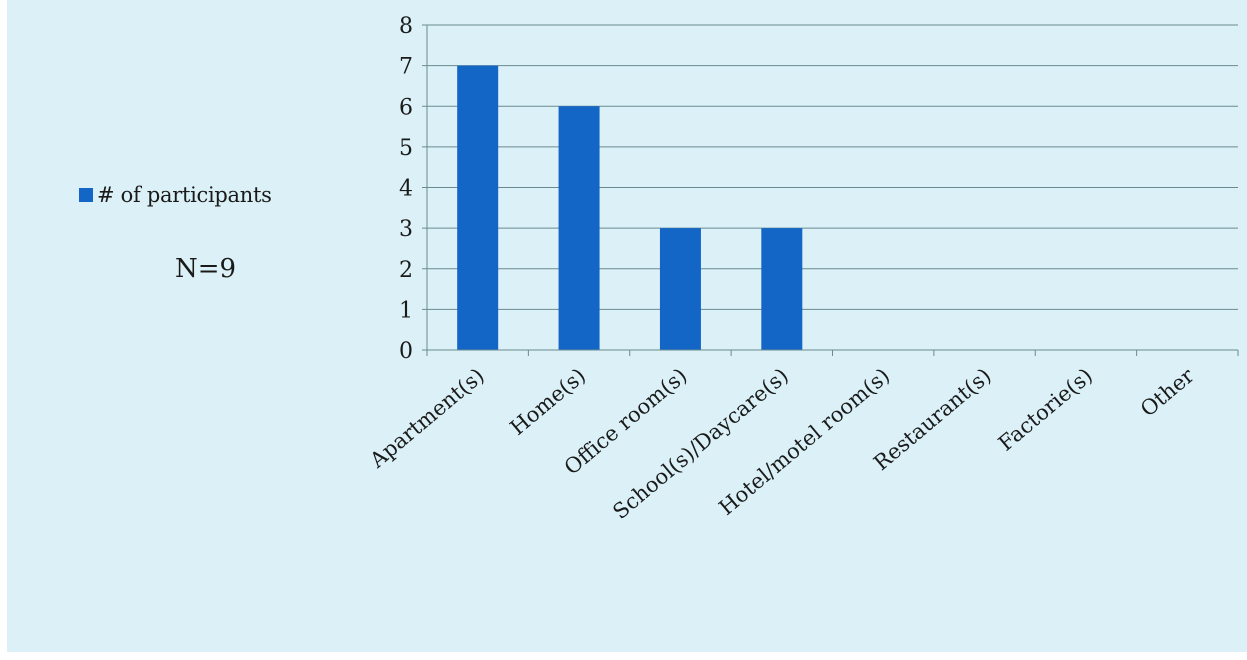 Image resolution: width=1247 pixels, height=660 pixels. I want to click on bars, so click(630, 207).